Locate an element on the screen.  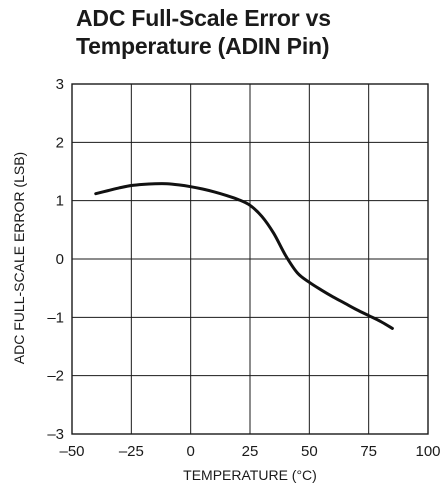
x-tick-label: –50 is located at coordinates (71, 451).